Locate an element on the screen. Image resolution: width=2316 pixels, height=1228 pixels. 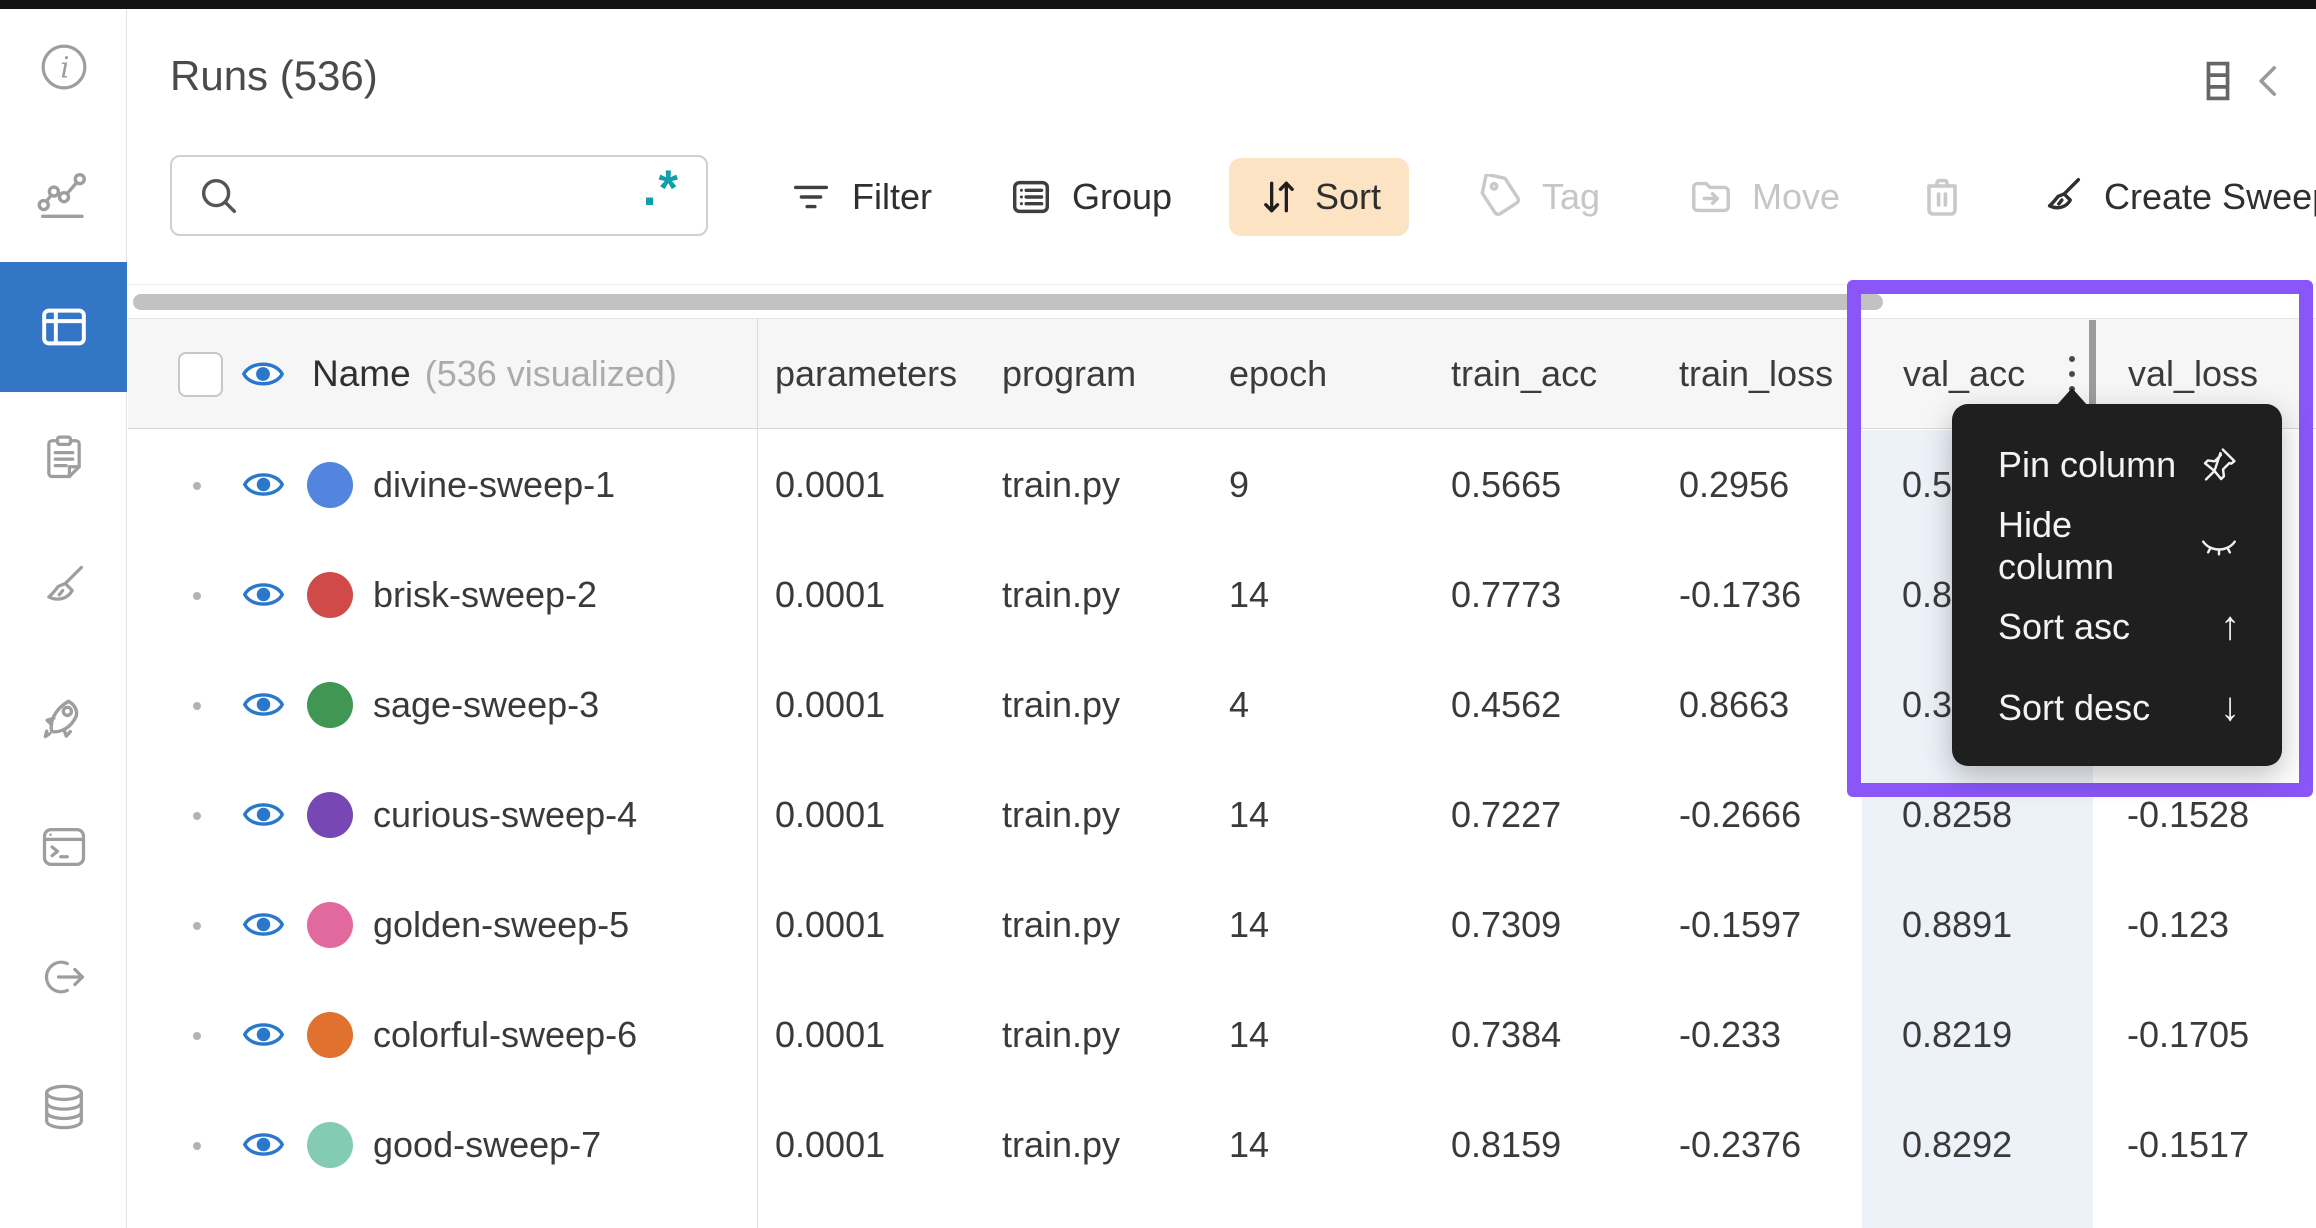
move-folder-icon is located at coordinates (1711, 197).